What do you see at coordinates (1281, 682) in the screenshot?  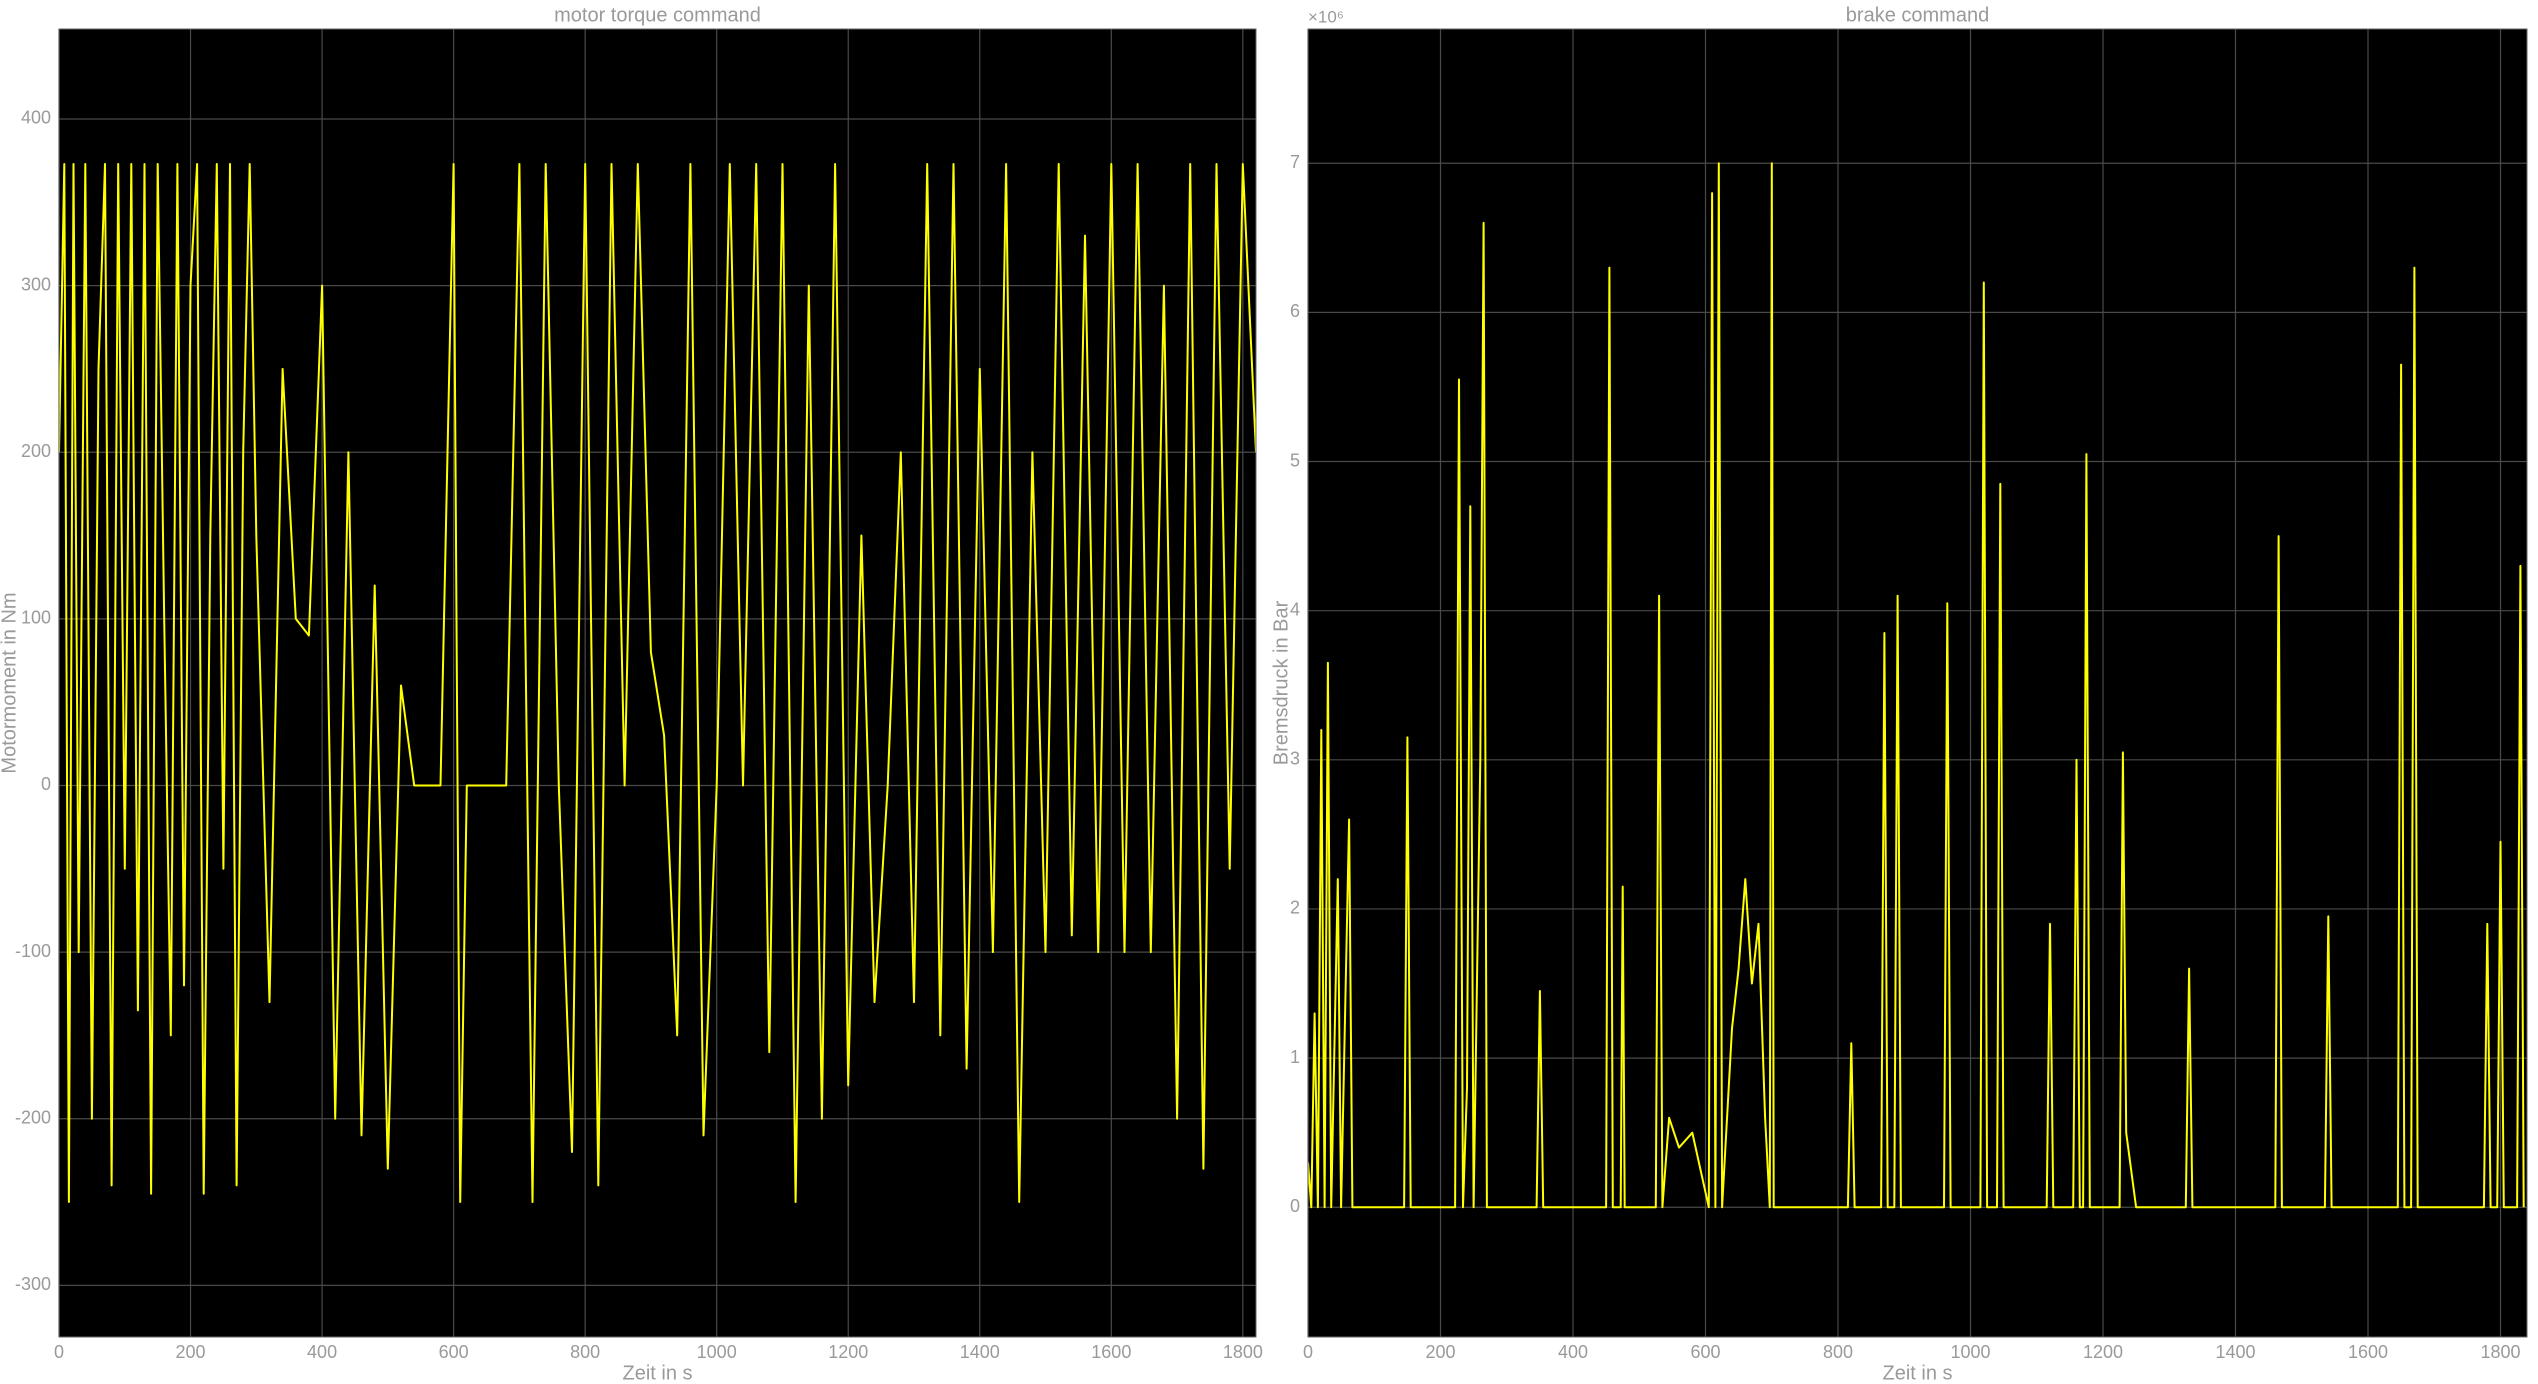 I see `y-axis-label: Bremsdruck in Bar` at bounding box center [1281, 682].